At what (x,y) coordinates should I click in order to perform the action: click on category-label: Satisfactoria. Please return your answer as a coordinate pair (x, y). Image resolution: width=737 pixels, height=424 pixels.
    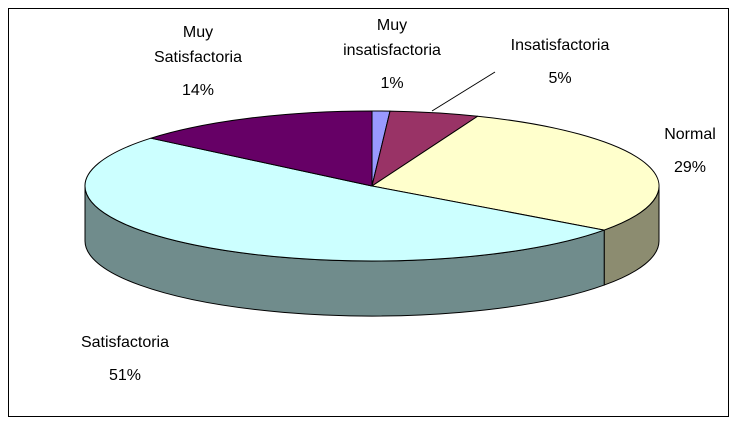
    Looking at the image, I should click on (125, 342).